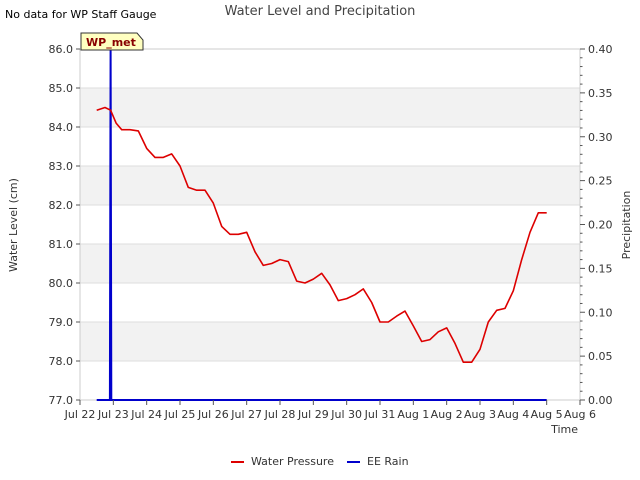  What do you see at coordinates (600, 356) in the screenshot?
I see `y-right-tick-label: 0.05` at bounding box center [600, 356].